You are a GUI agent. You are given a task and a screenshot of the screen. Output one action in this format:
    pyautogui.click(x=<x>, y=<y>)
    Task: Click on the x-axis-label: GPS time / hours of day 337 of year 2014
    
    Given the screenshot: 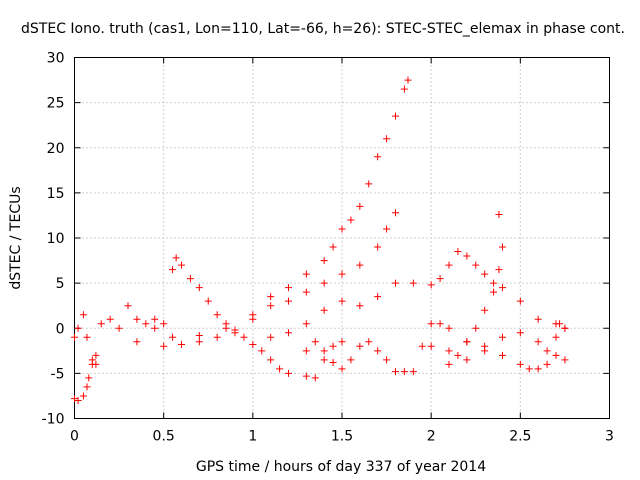 What is the action you would take?
    pyautogui.click(x=341, y=467)
    